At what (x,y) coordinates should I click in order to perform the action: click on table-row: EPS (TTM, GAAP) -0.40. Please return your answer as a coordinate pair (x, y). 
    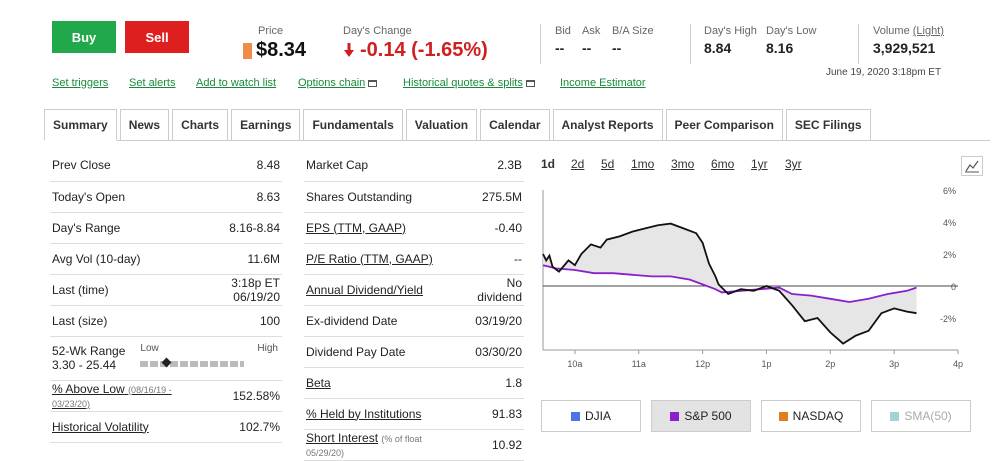
    Looking at the image, I should click on (414, 228).